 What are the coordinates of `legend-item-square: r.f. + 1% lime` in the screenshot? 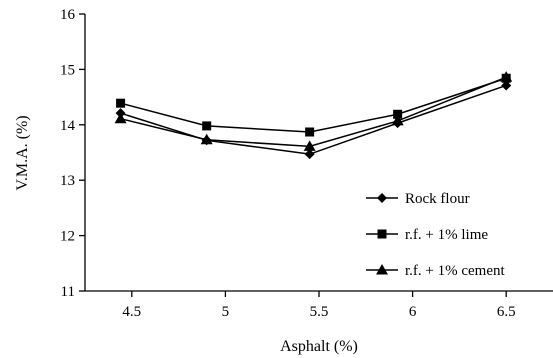 It's located at (427, 235).